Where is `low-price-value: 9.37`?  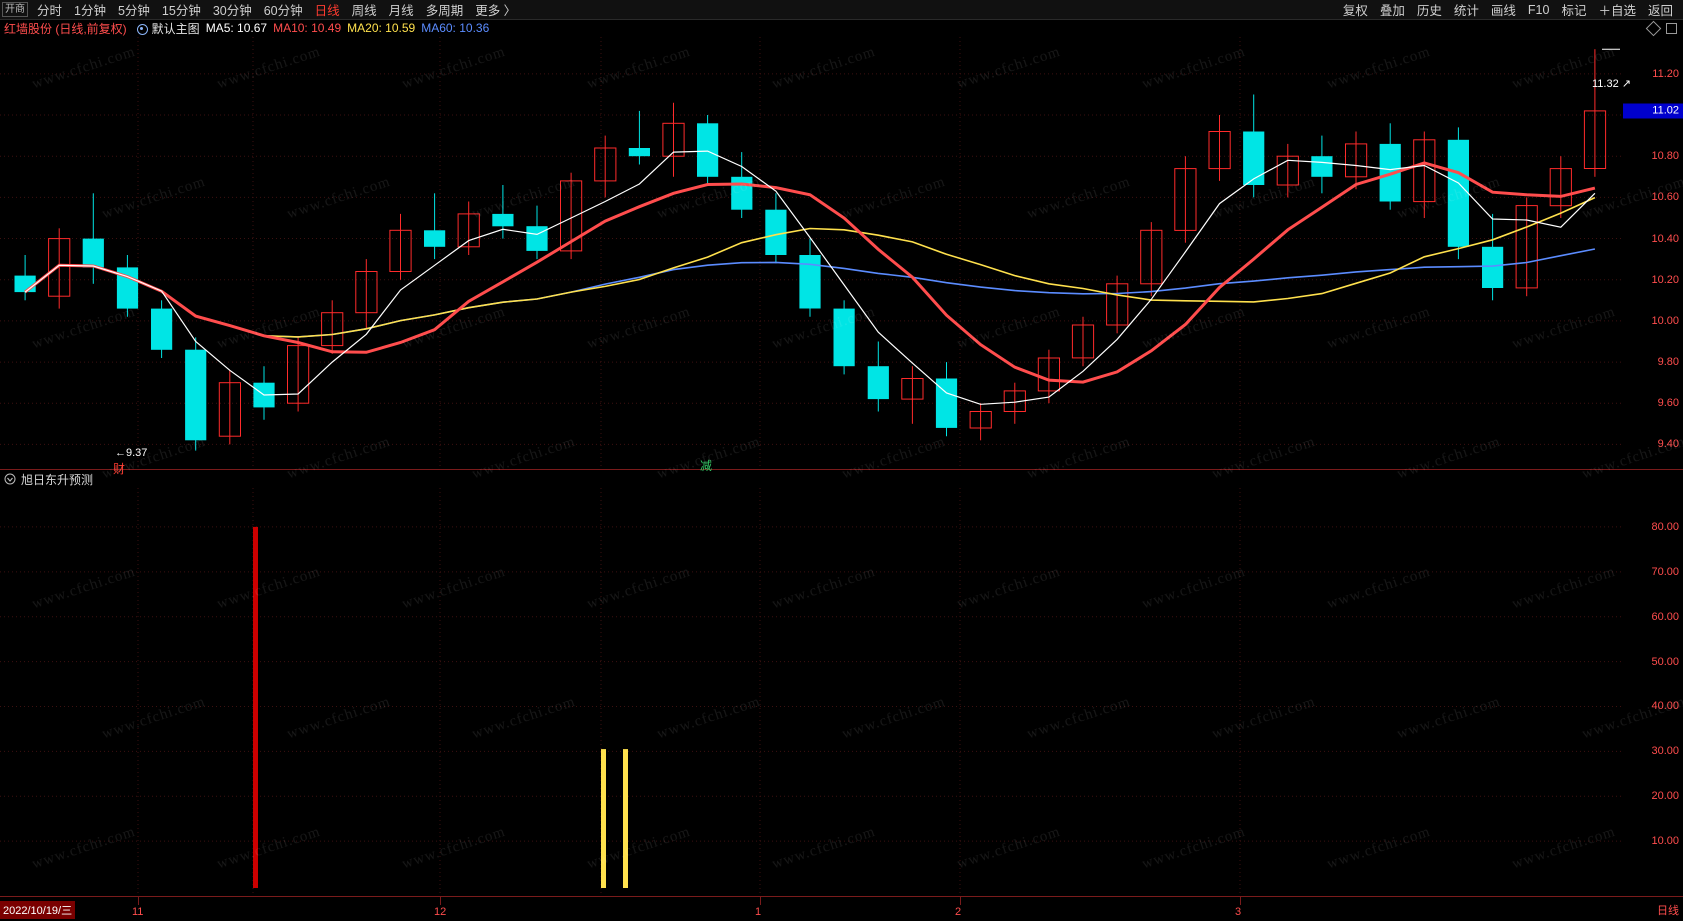 low-price-value: 9.37 is located at coordinates (137, 453).